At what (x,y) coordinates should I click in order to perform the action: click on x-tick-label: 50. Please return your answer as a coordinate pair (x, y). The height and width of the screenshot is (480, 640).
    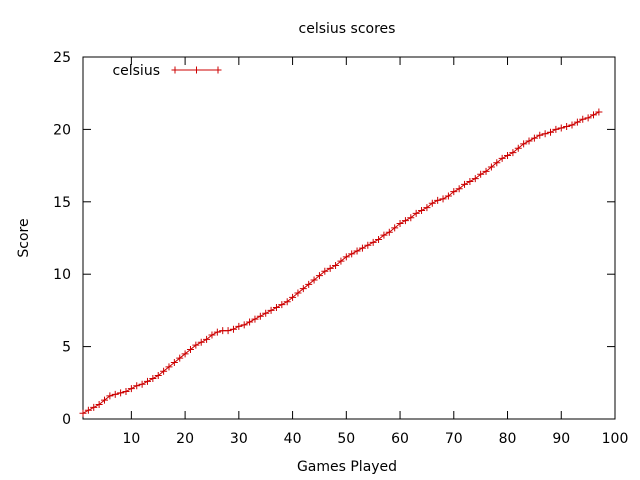
    Looking at the image, I should click on (346, 439).